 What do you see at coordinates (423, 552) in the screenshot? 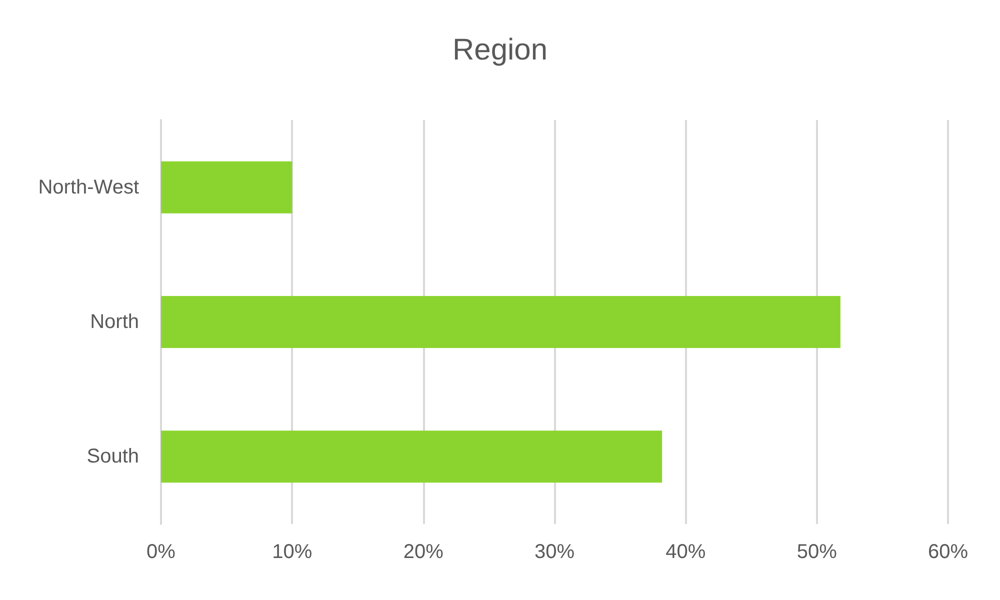
I see `x-tick-label: 20%` at bounding box center [423, 552].